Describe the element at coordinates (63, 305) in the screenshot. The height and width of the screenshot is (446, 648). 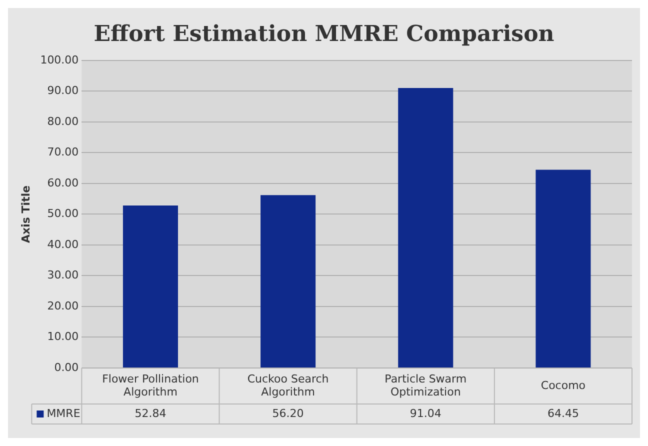
I see `y-tick-label: 20.00` at that location.